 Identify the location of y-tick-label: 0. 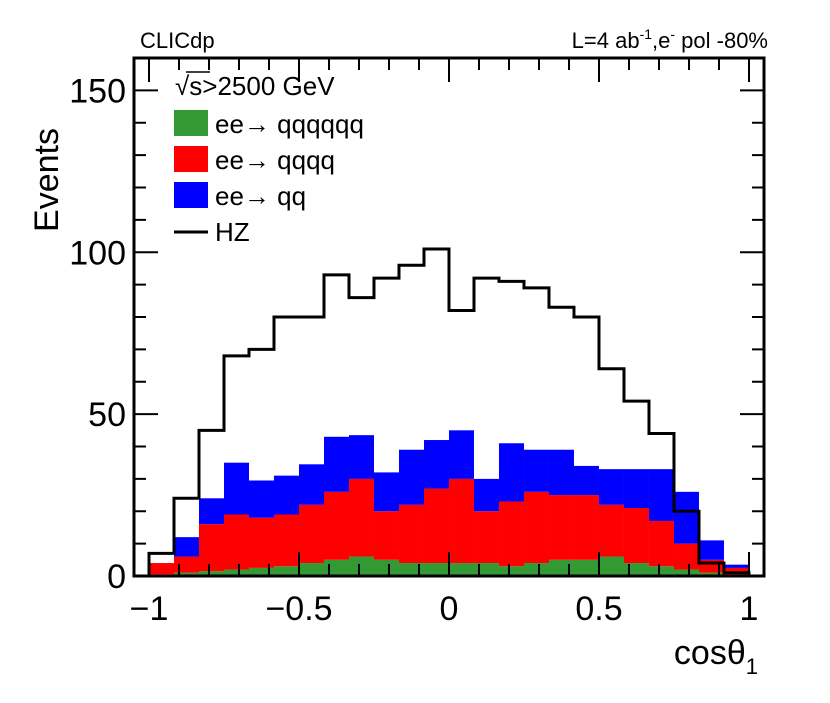
(116, 577).